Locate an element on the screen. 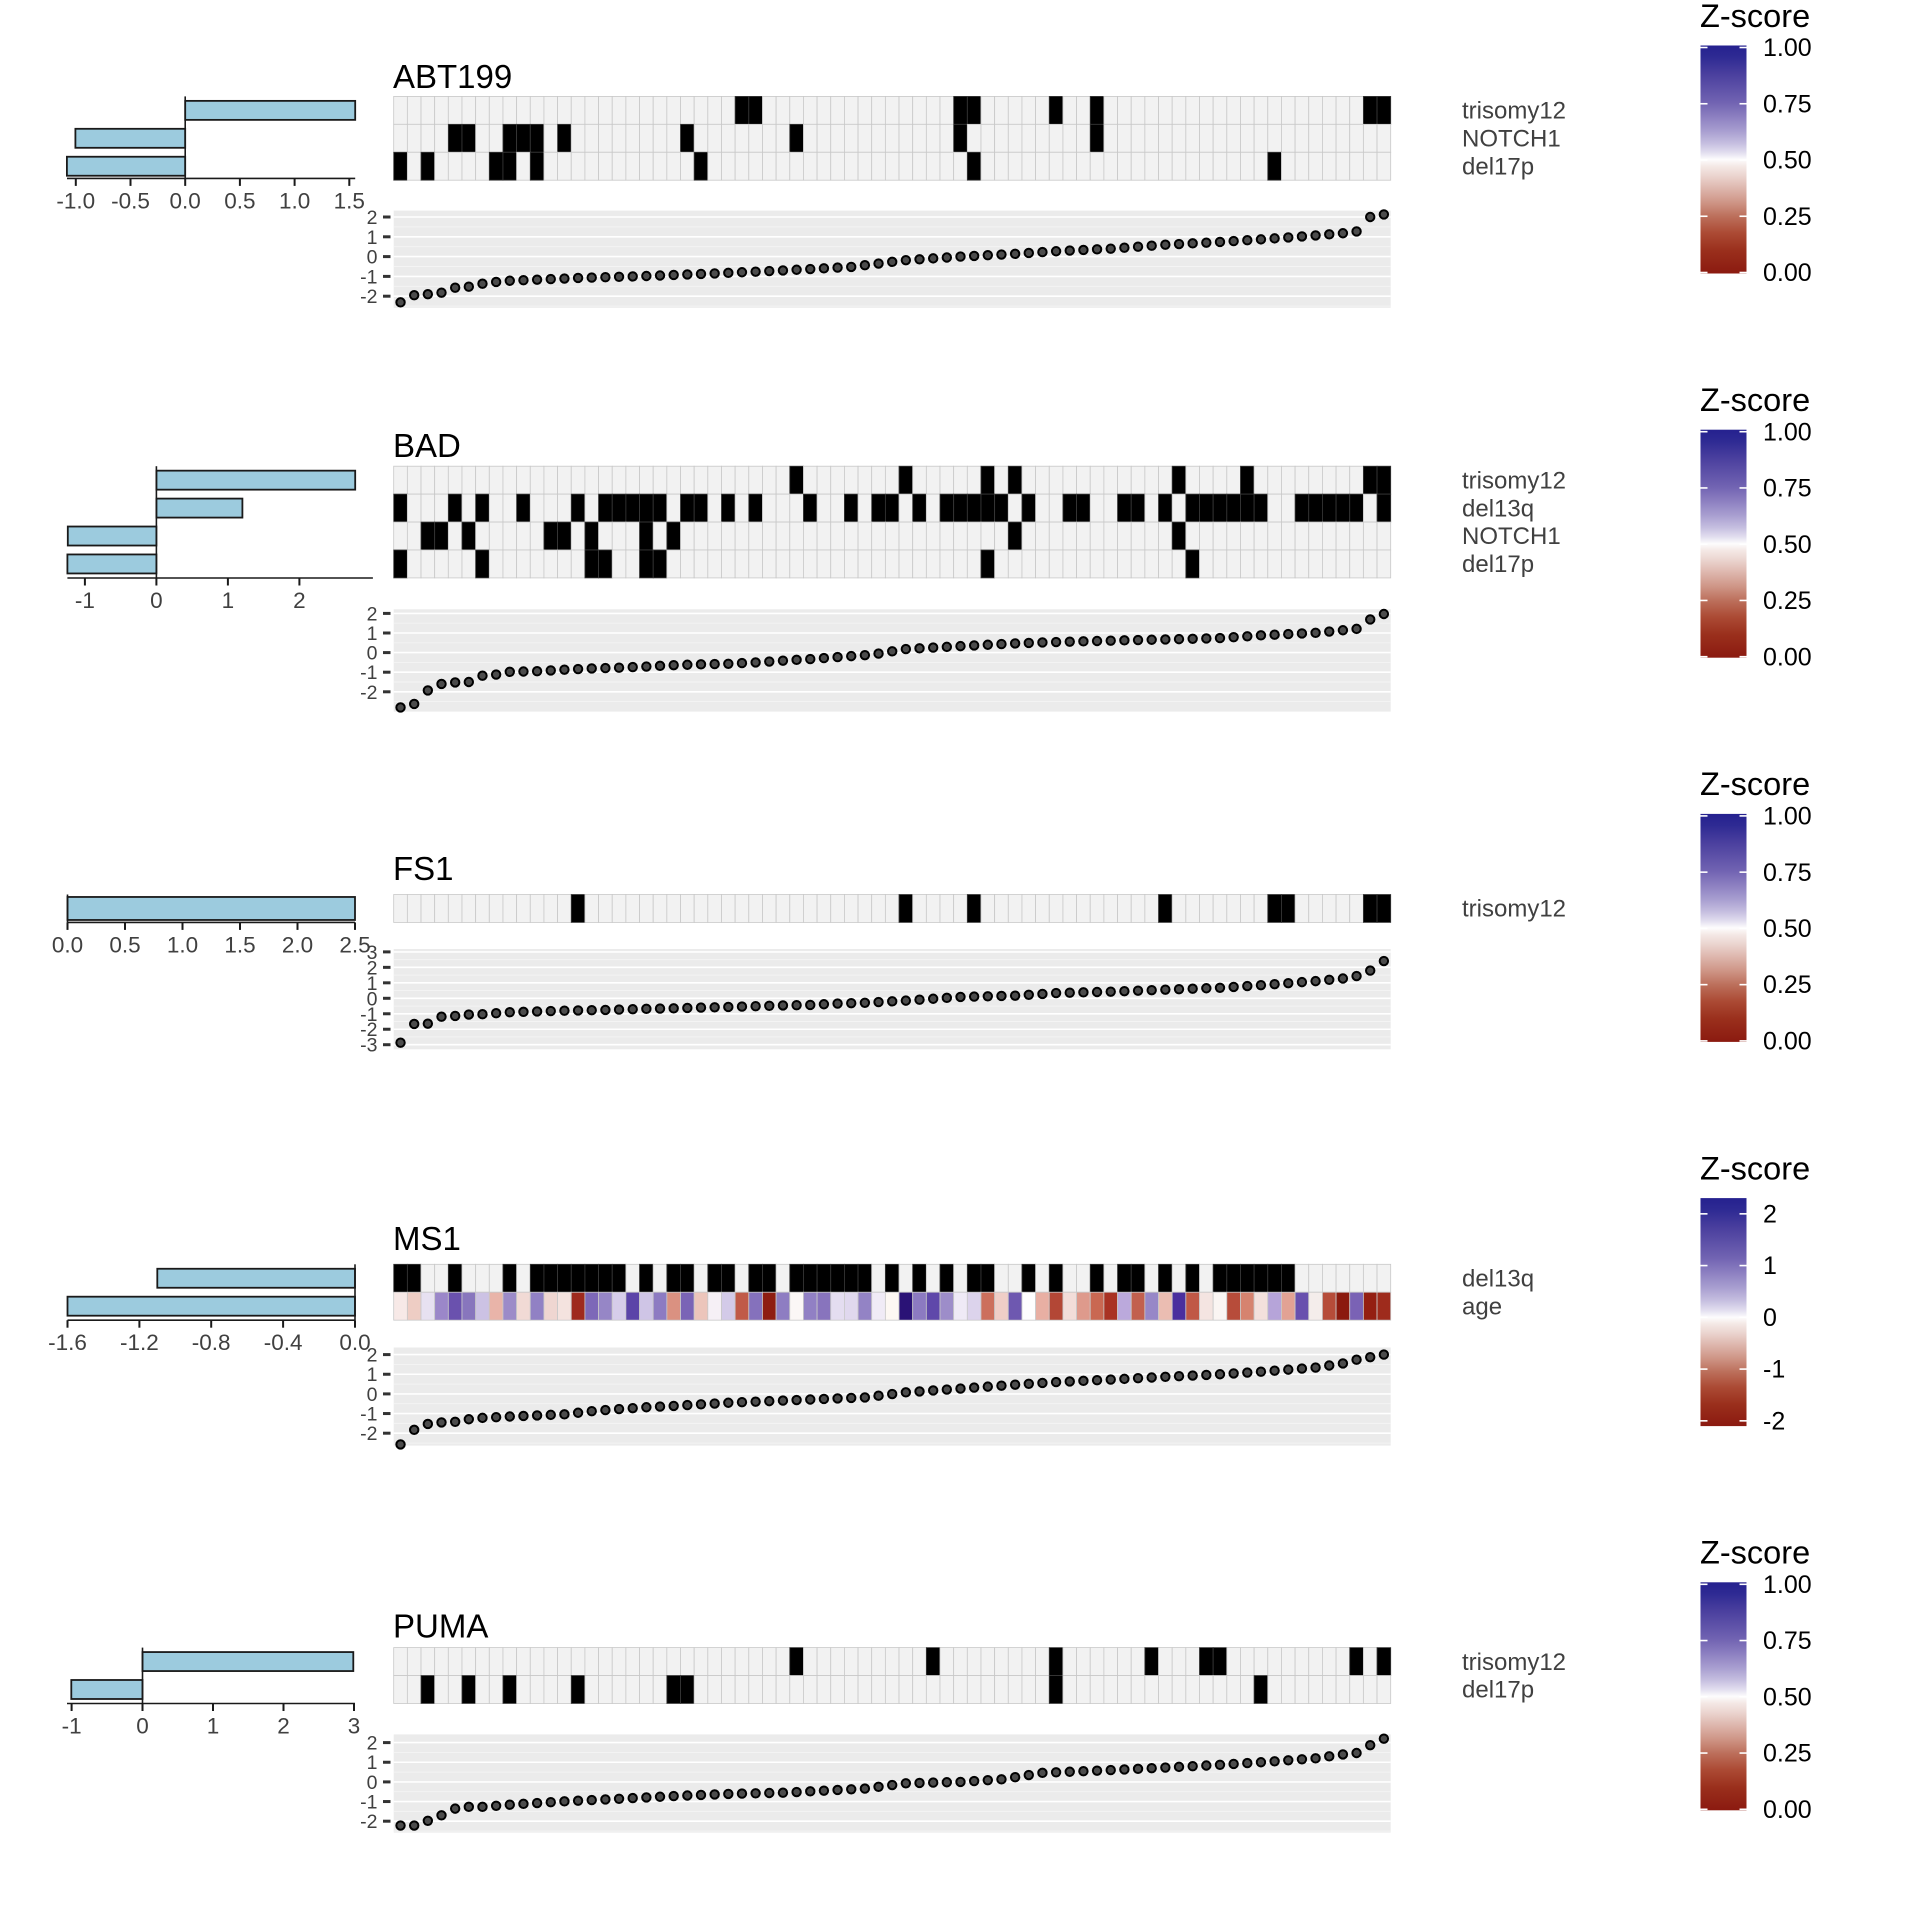 The height and width of the screenshot is (1920, 1920). svg-text: -1.2 is located at coordinates (139, 1342).